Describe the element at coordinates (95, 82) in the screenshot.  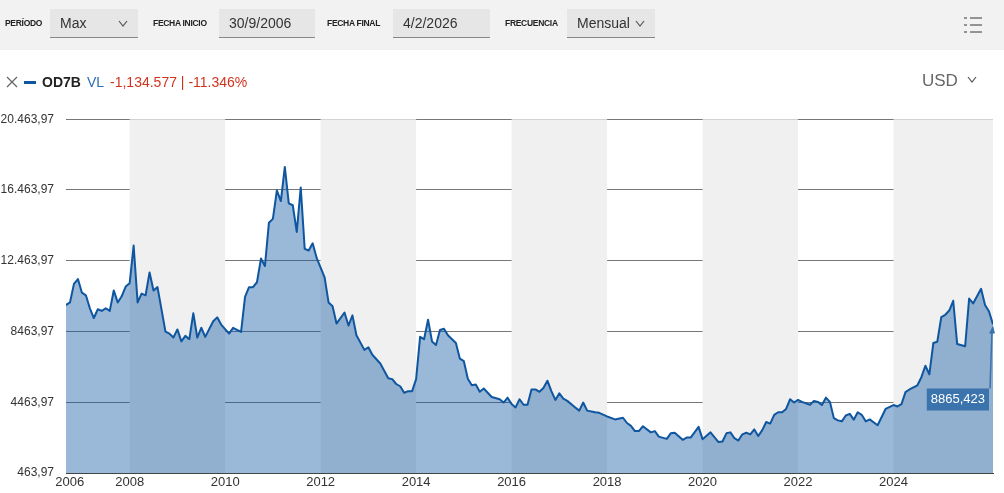
I see `text: VL` at that location.